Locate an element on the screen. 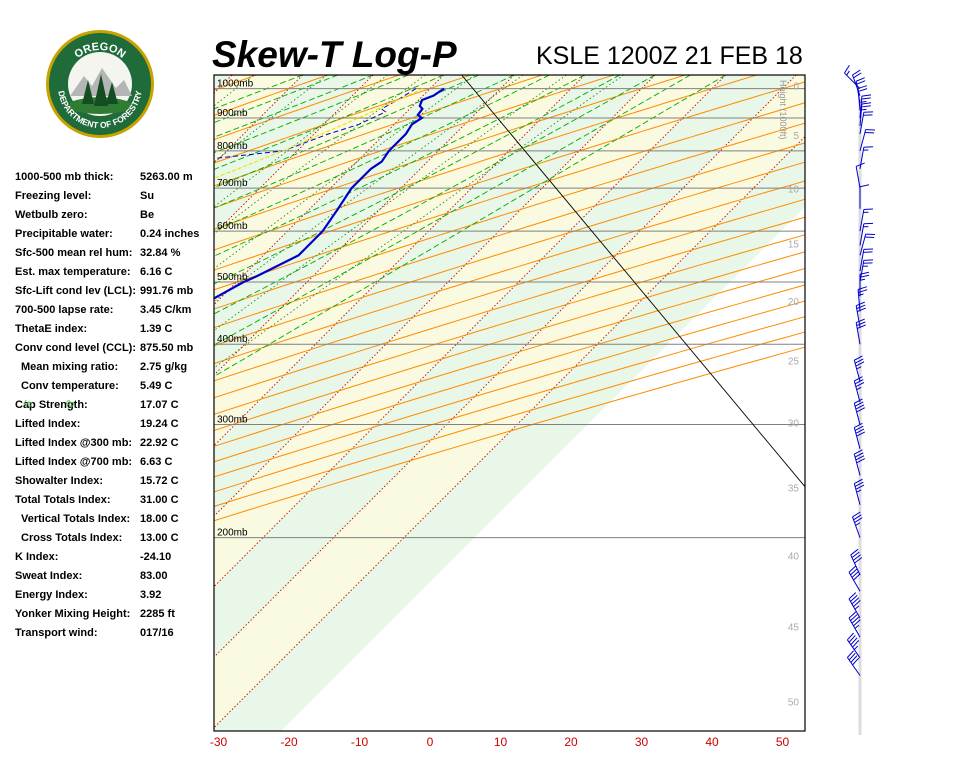 Image resolution: width=960 pixels, height=768 pixels. pressure-label: 400mb is located at coordinates (232, 339).